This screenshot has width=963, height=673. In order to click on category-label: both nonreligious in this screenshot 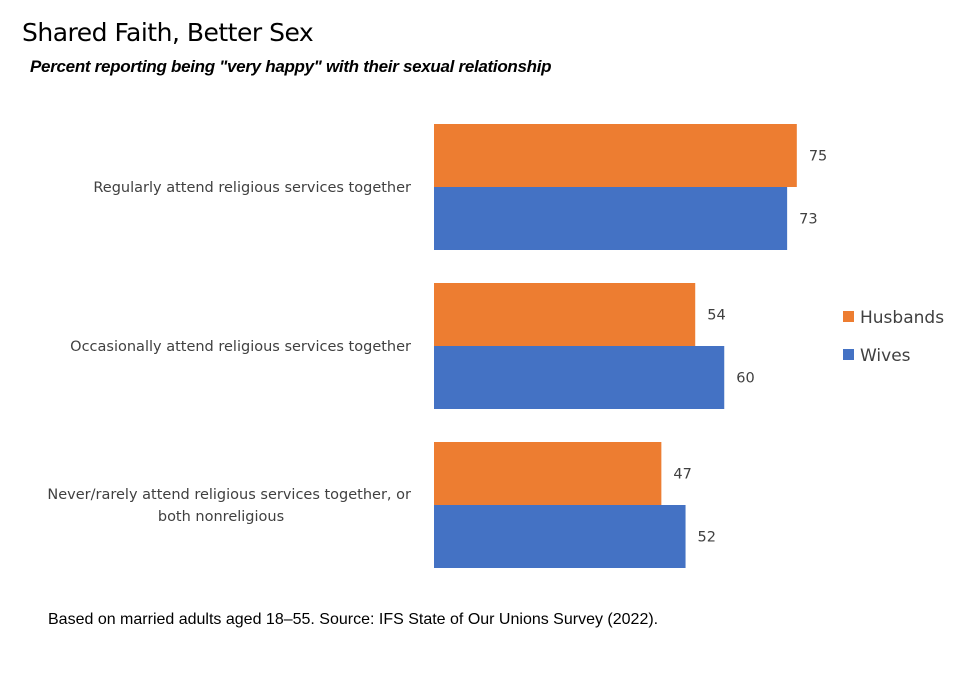, I will do `click(221, 517)`.